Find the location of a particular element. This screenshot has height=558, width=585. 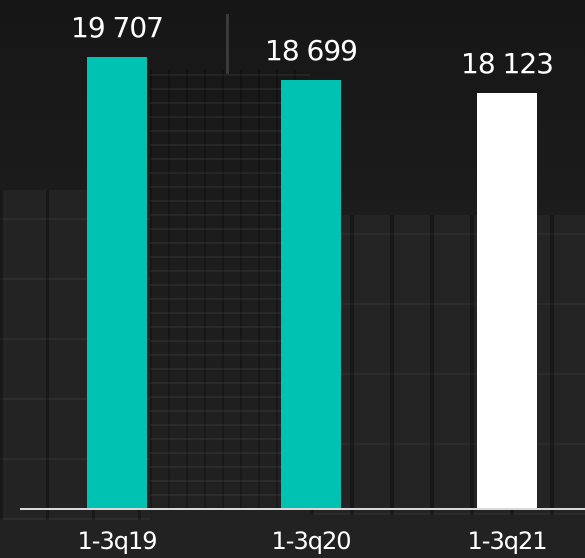

bar-1-3q20 is located at coordinates (311, 294).